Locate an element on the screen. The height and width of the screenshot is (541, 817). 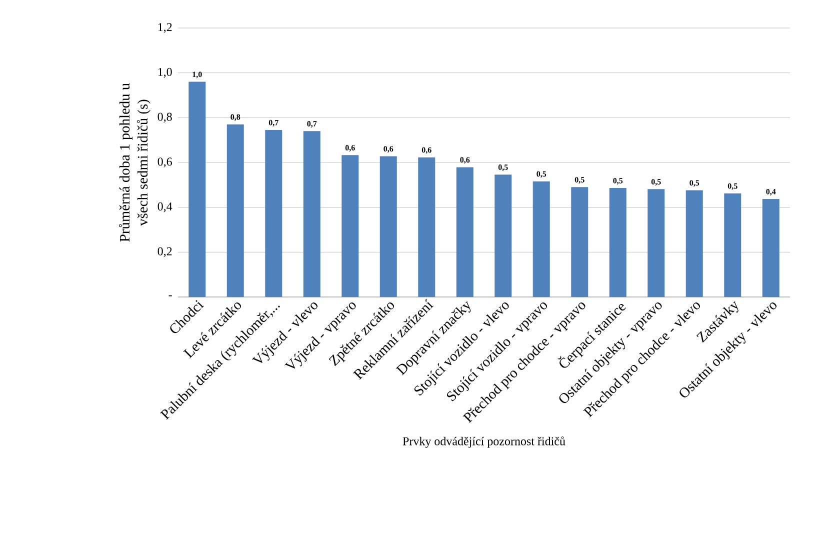
data-label: 0,4 is located at coordinates (771, 192).